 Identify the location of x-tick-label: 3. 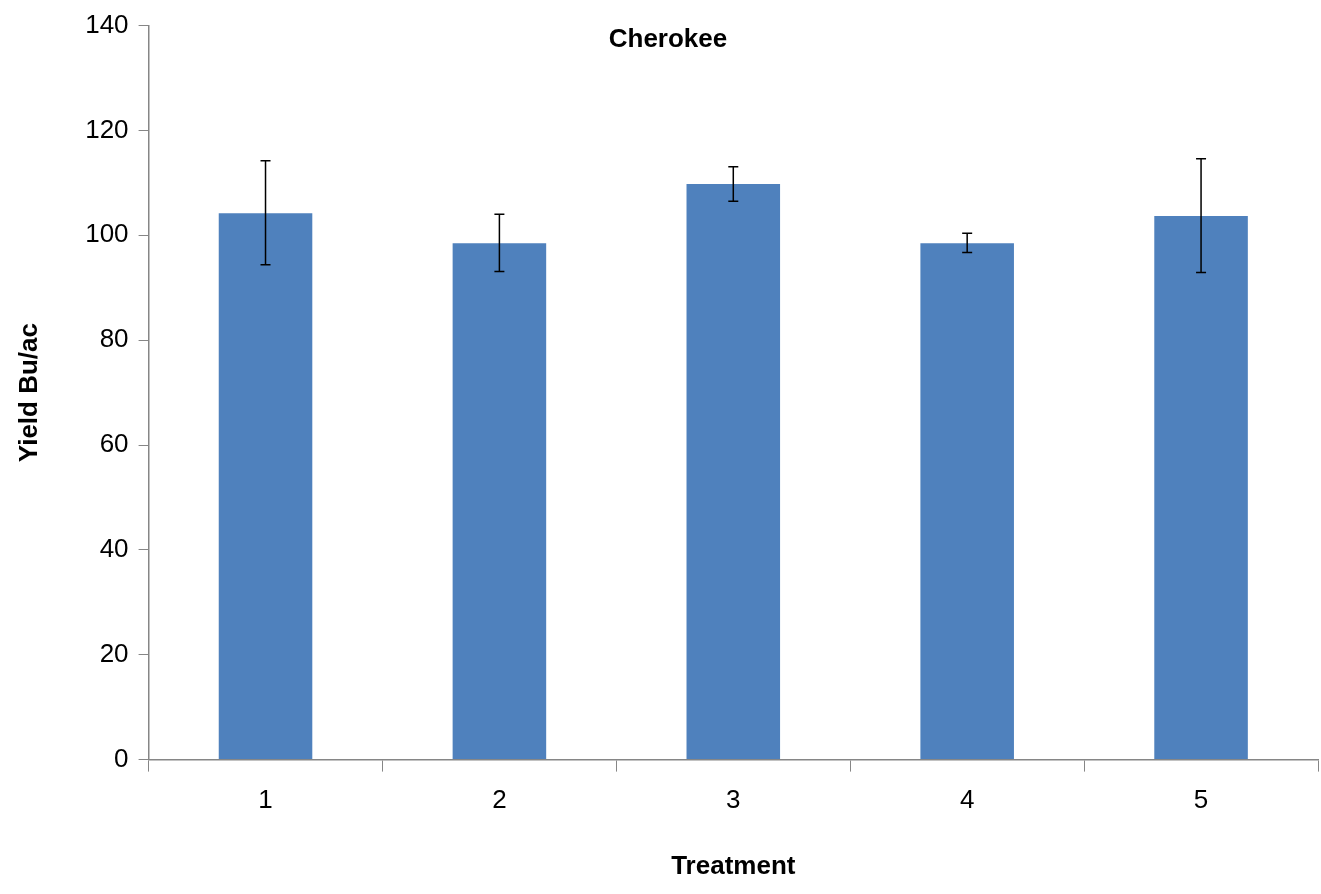
(733, 799).